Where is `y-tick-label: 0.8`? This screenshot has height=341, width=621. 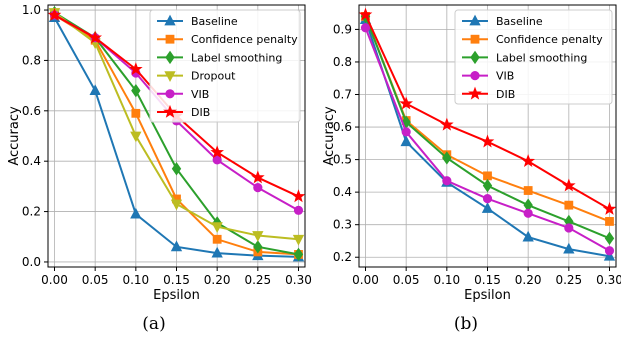
y-tick-label: 0.8 is located at coordinates (31, 60).